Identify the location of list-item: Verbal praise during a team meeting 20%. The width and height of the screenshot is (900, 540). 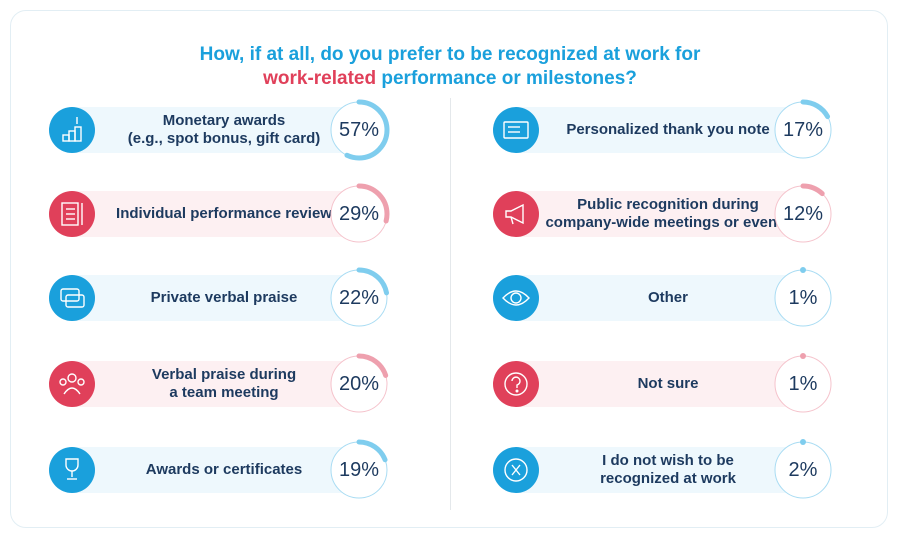
(235, 384).